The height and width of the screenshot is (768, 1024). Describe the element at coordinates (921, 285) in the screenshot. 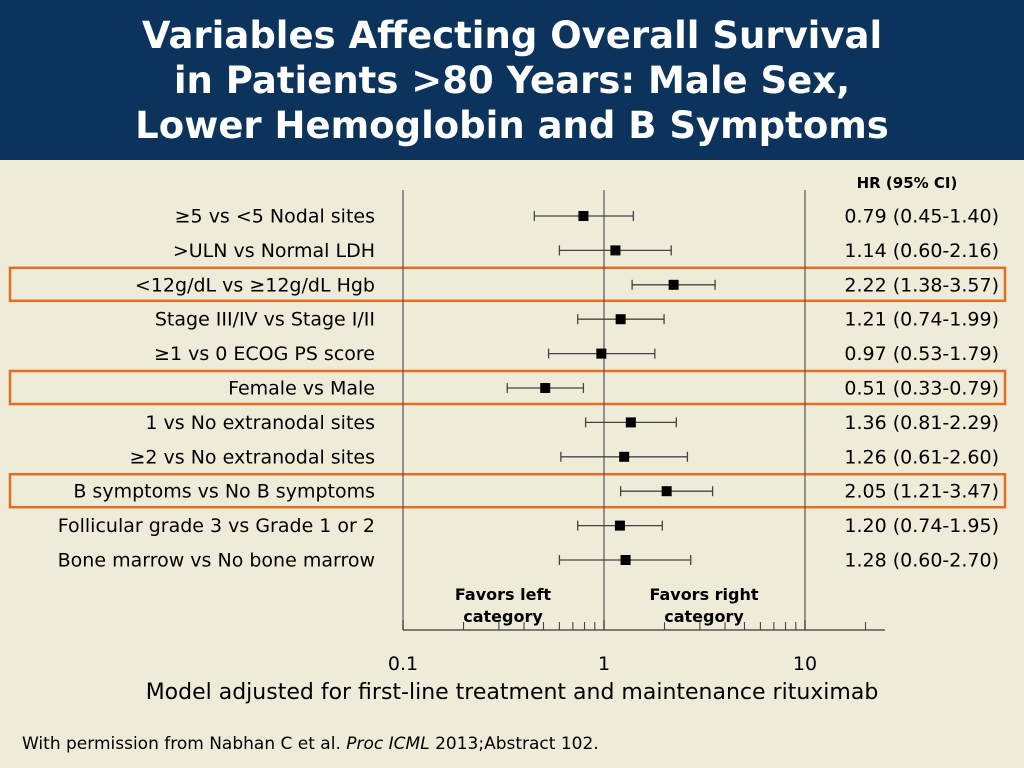

I see `hr-ci-text: 2.22 (1.38-3.57)` at that location.